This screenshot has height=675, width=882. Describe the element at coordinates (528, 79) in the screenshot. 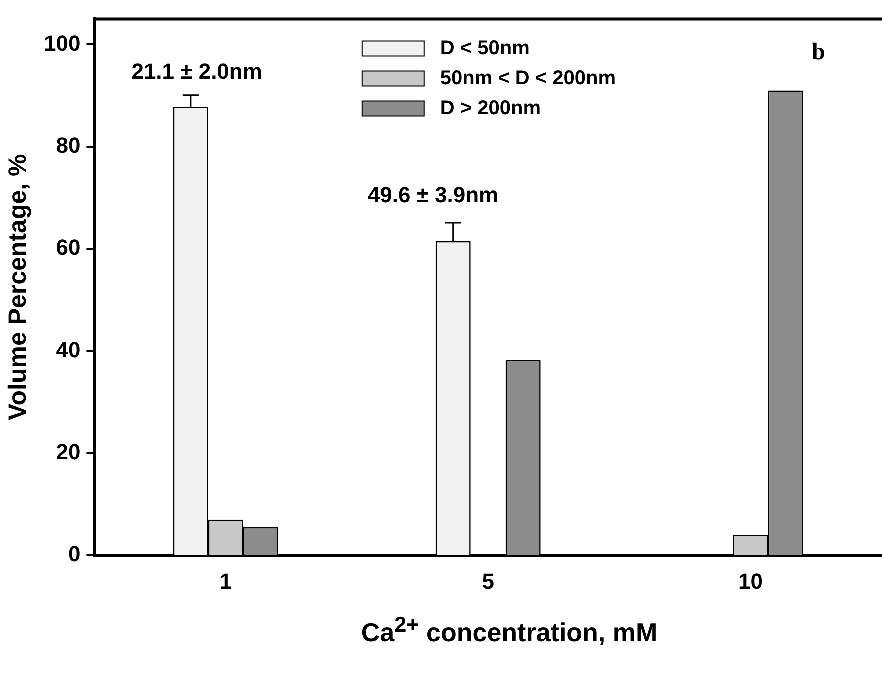

I see `legend-label: 50nm < D < 200nm` at that location.